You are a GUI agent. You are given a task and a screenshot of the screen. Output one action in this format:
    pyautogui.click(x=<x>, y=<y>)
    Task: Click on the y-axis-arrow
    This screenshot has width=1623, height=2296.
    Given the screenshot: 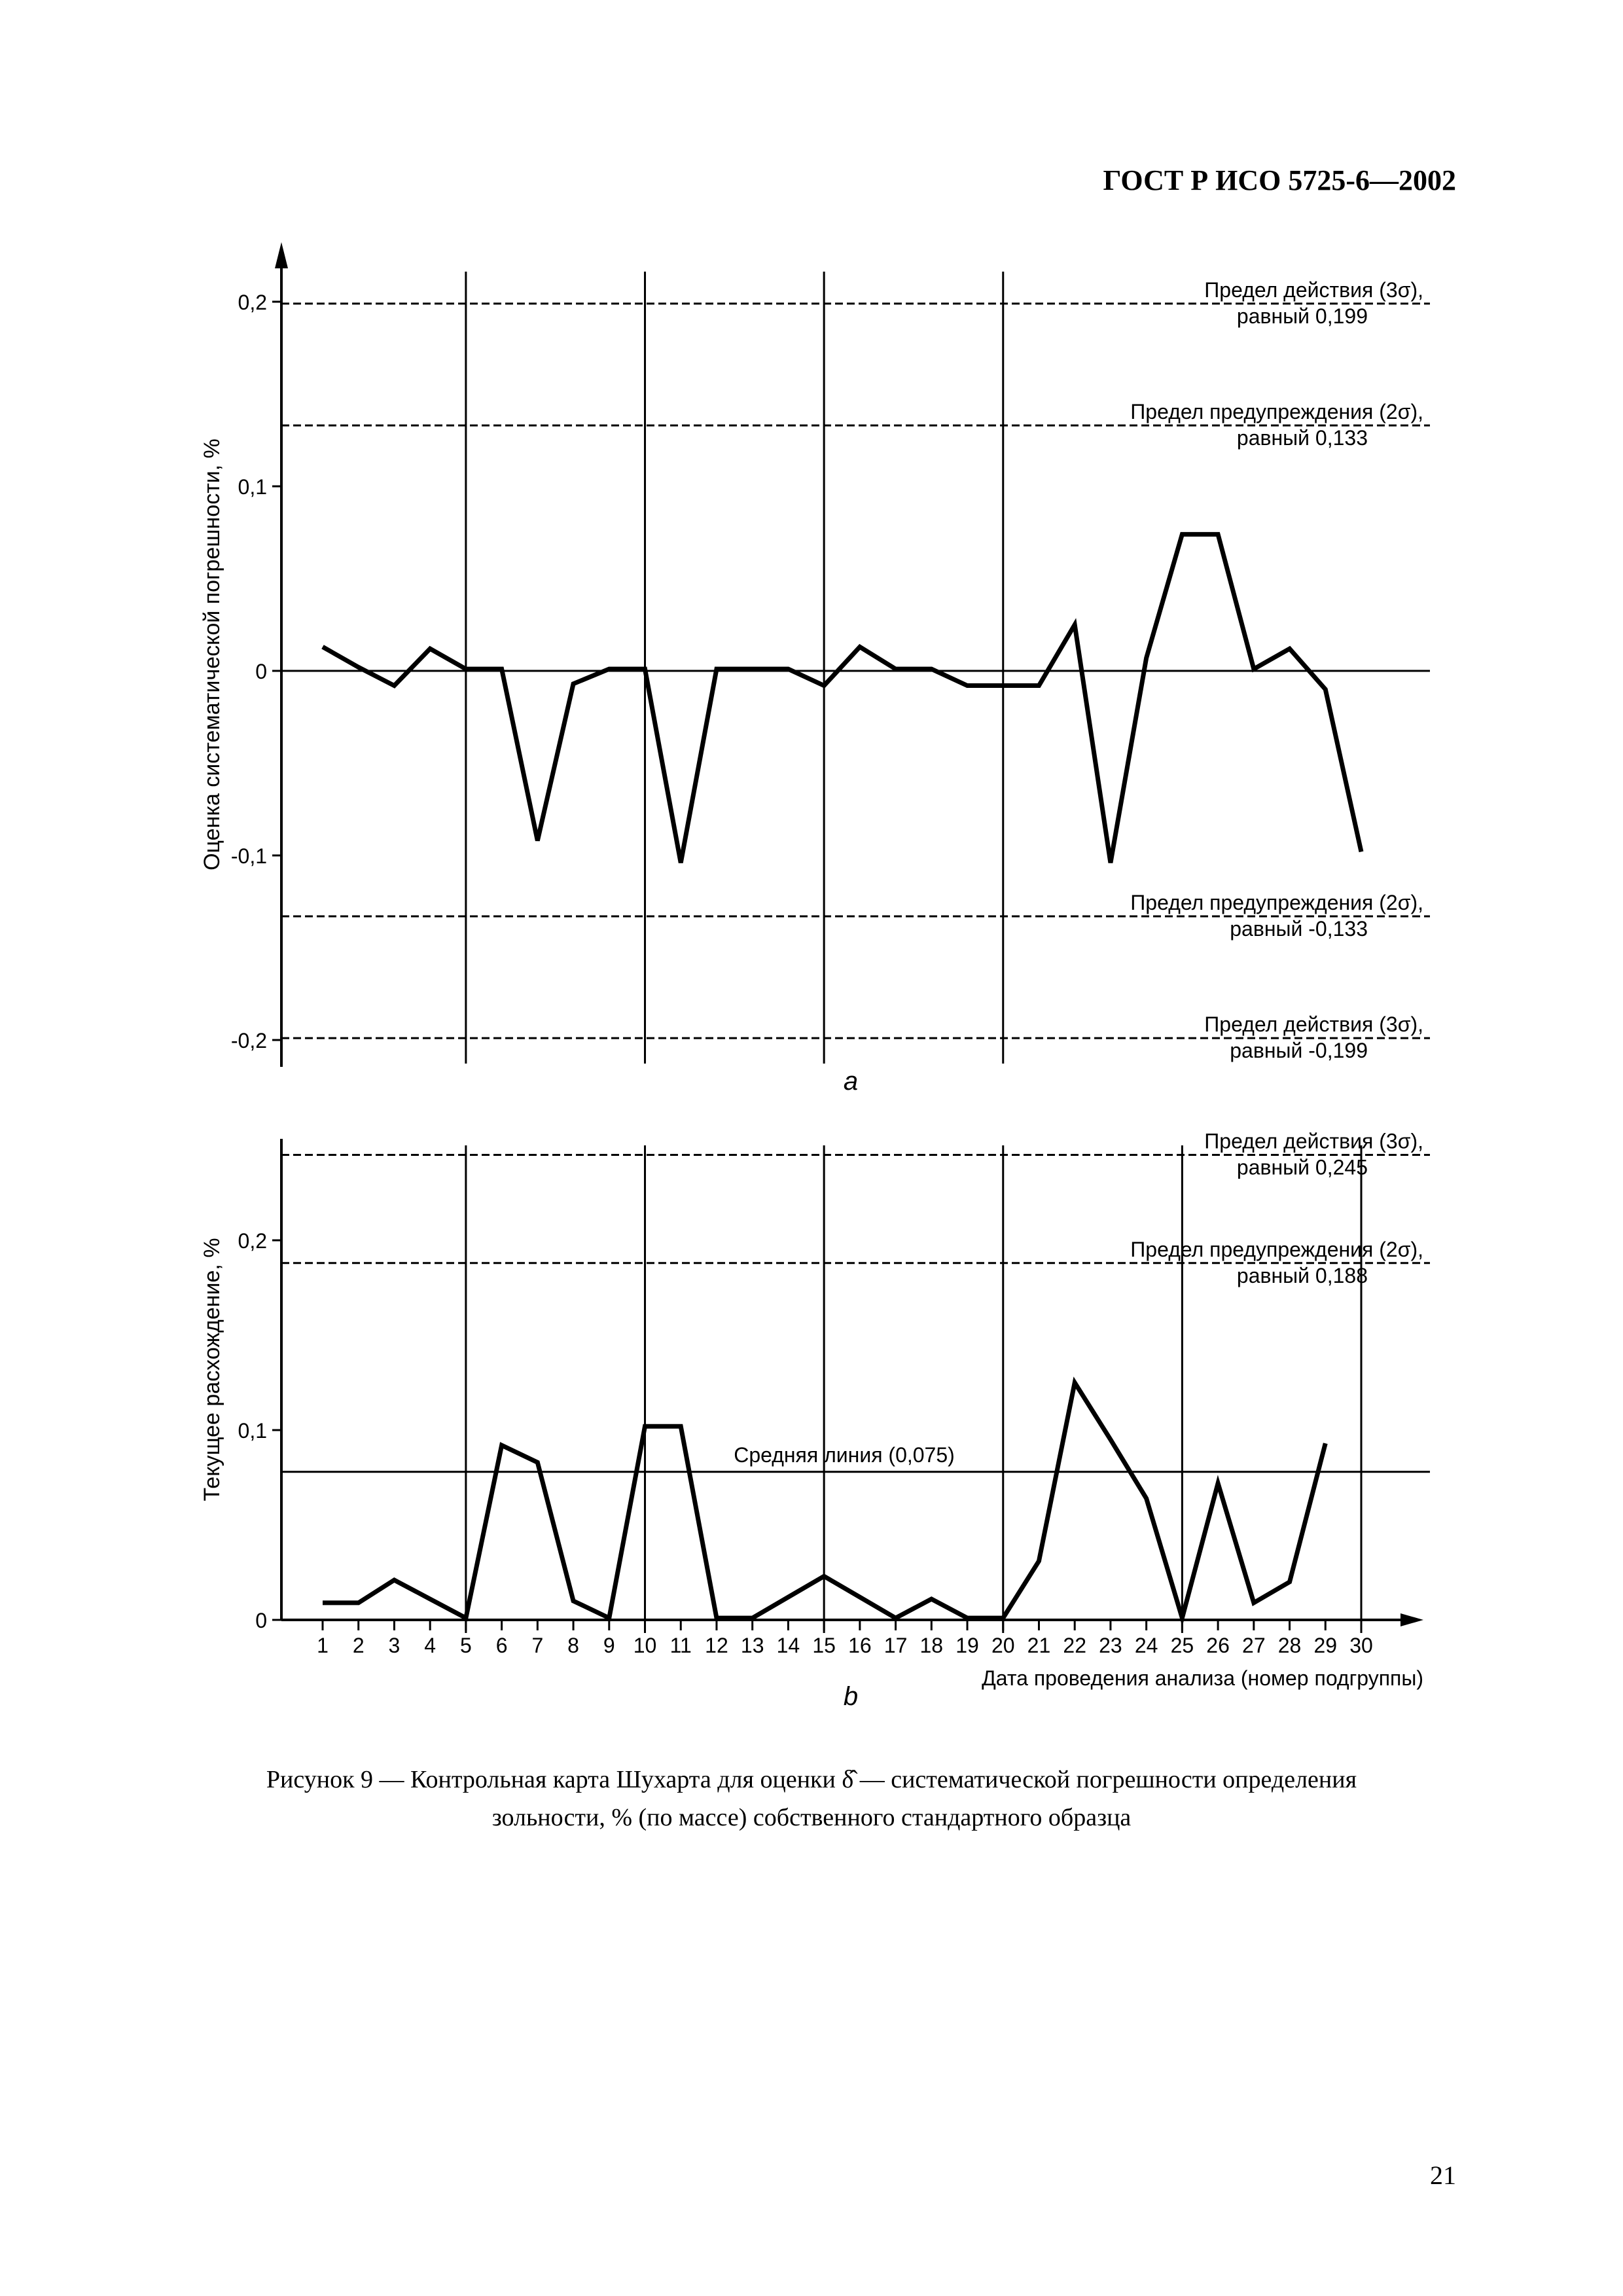 What is the action you would take?
    pyautogui.click(x=281, y=255)
    